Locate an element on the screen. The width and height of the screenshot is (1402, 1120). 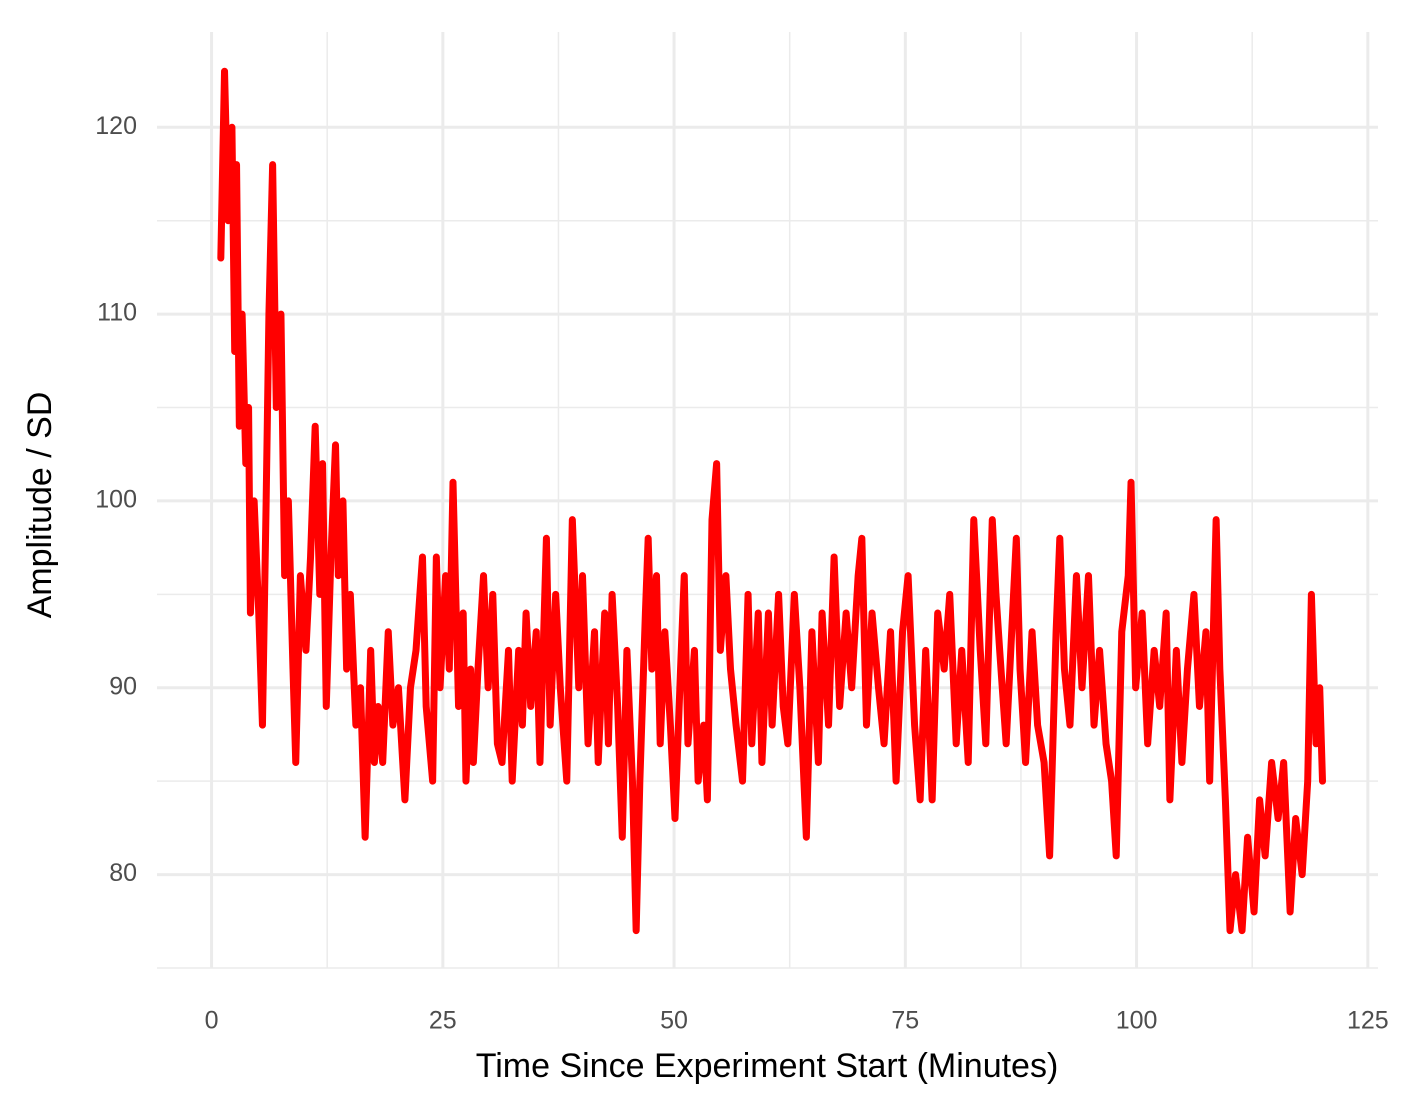
x-tick-label: 125 is located at coordinates (1368, 1021).